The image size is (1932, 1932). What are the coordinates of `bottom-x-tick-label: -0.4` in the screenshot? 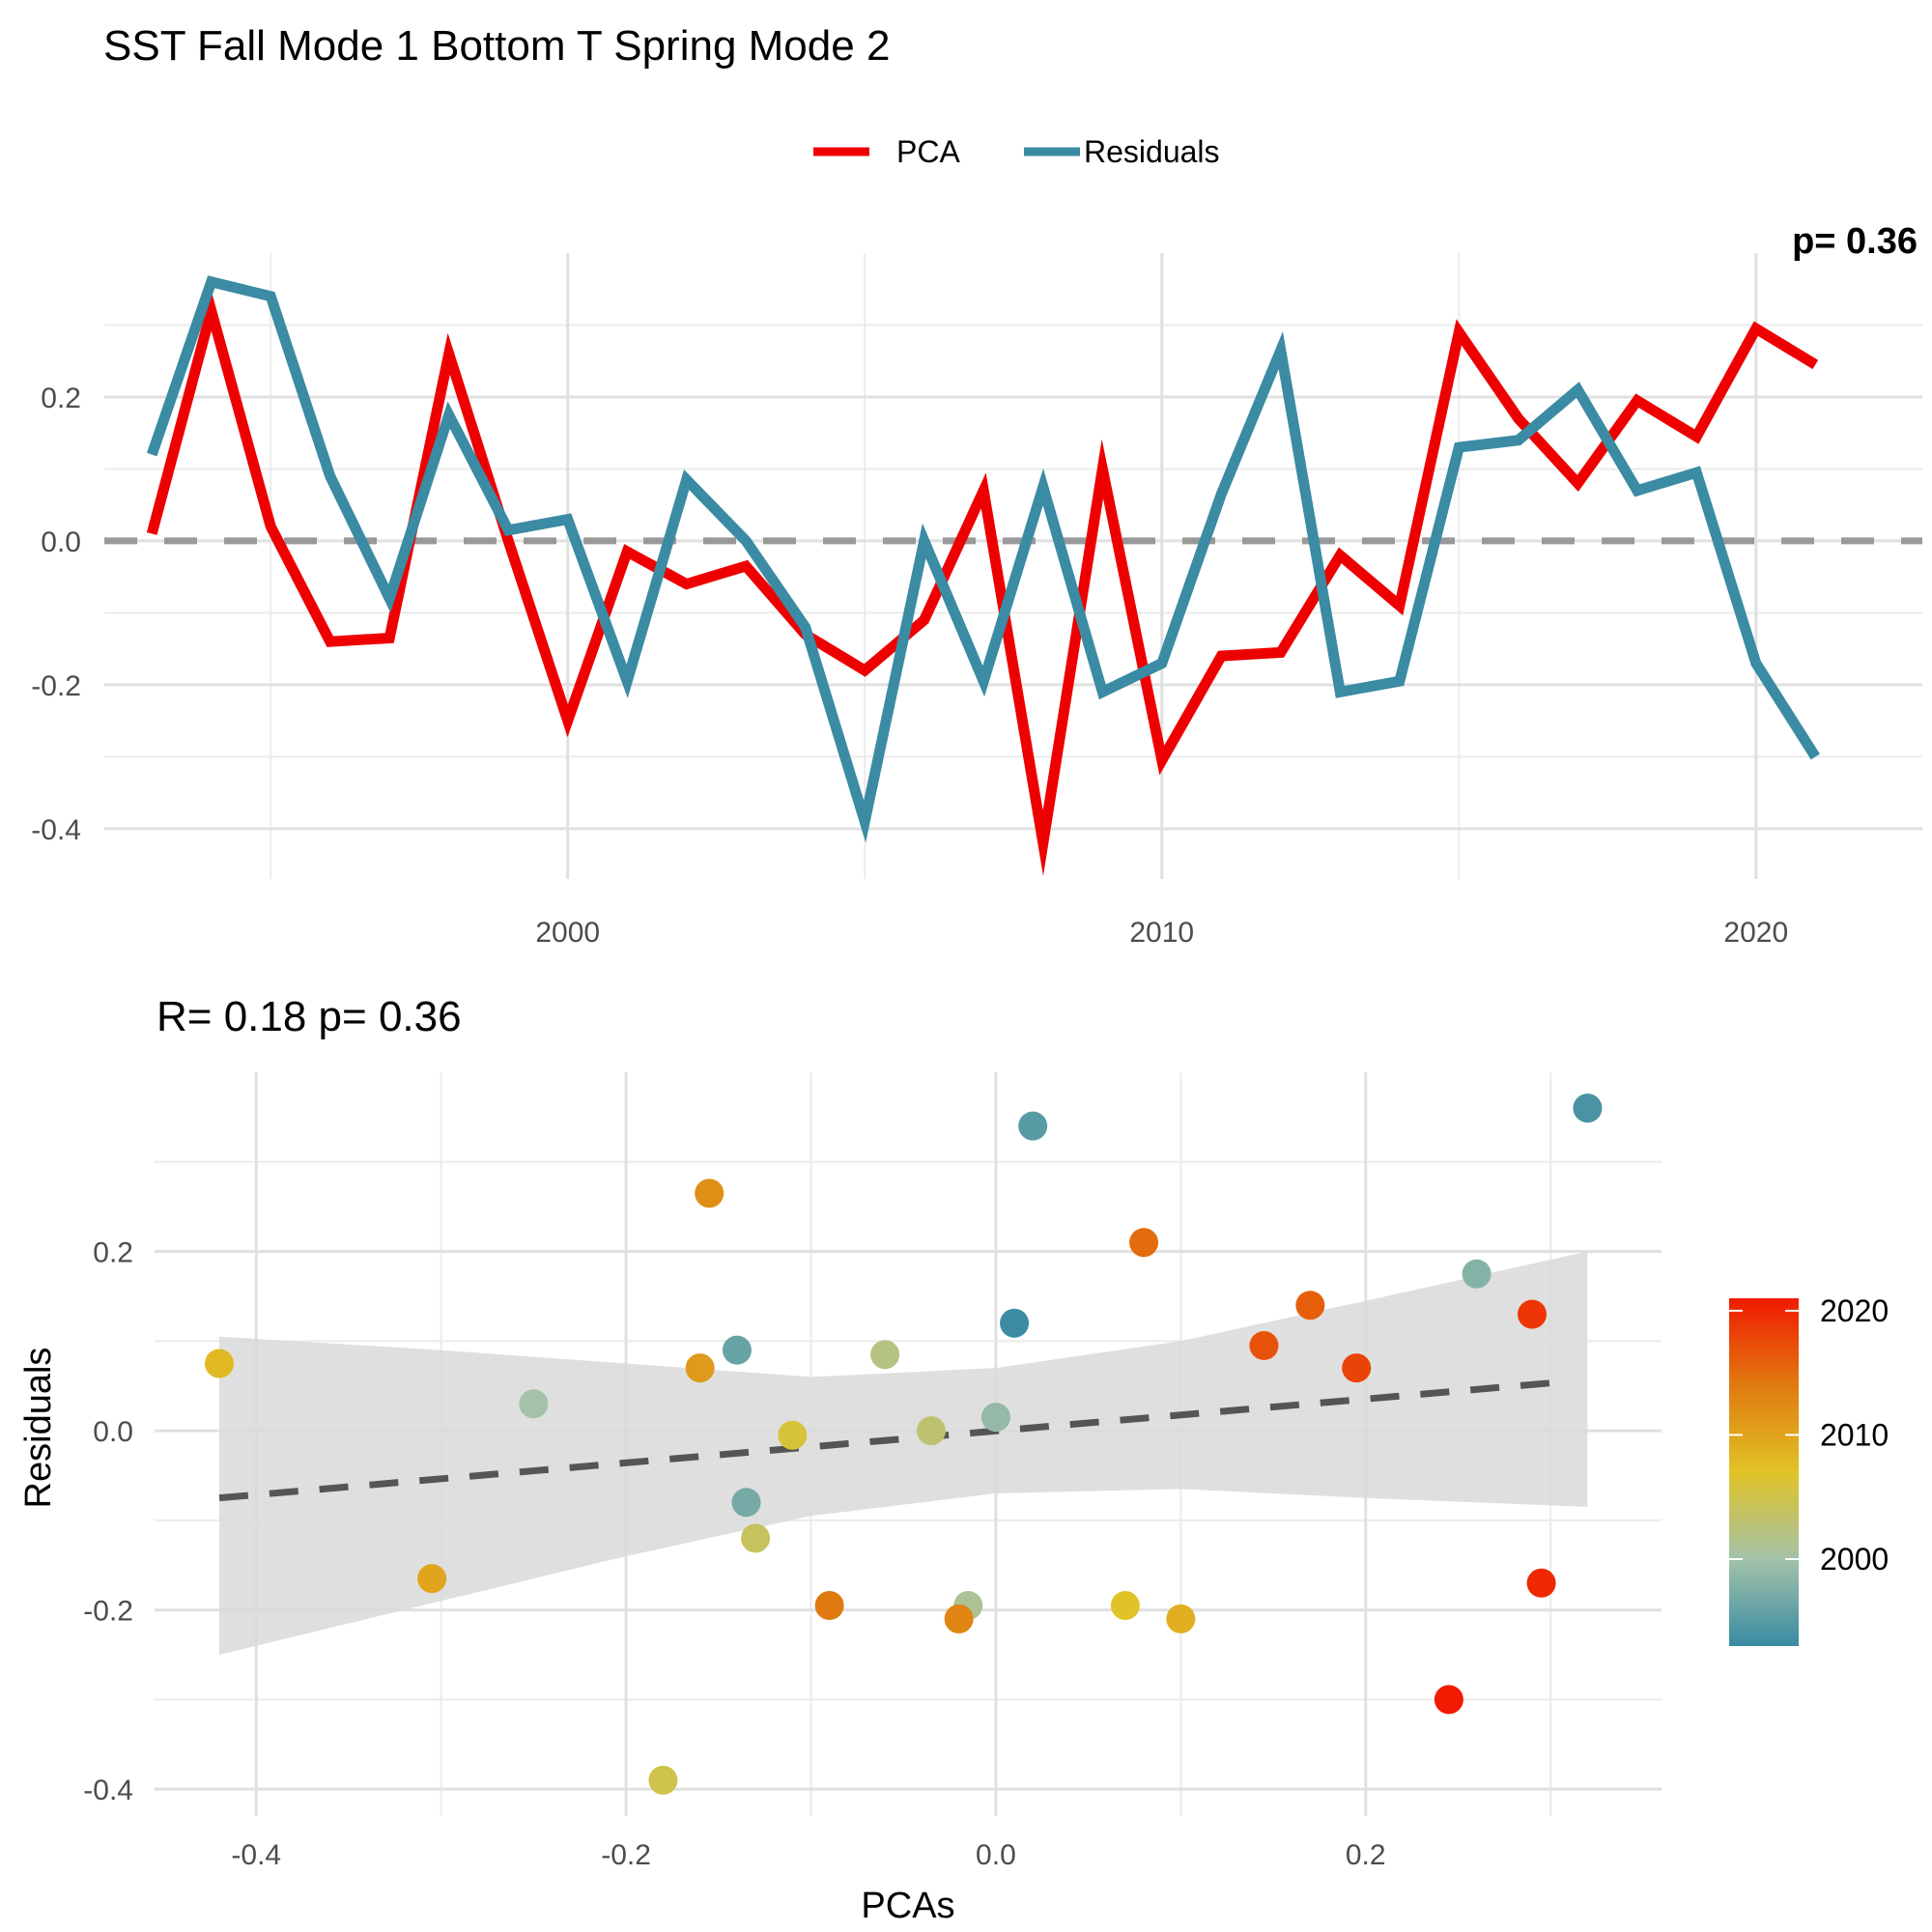 It's located at (256, 1855).